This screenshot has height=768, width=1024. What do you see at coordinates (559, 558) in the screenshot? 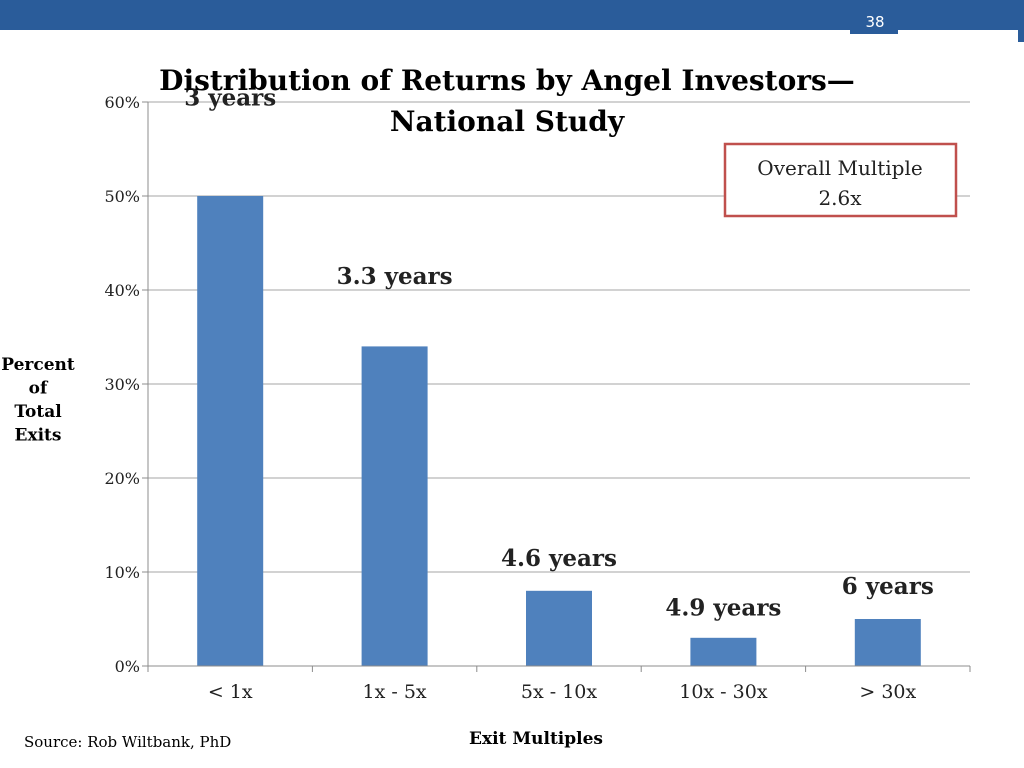
I see `bar-annotation-3: 4.6 years` at bounding box center [559, 558].